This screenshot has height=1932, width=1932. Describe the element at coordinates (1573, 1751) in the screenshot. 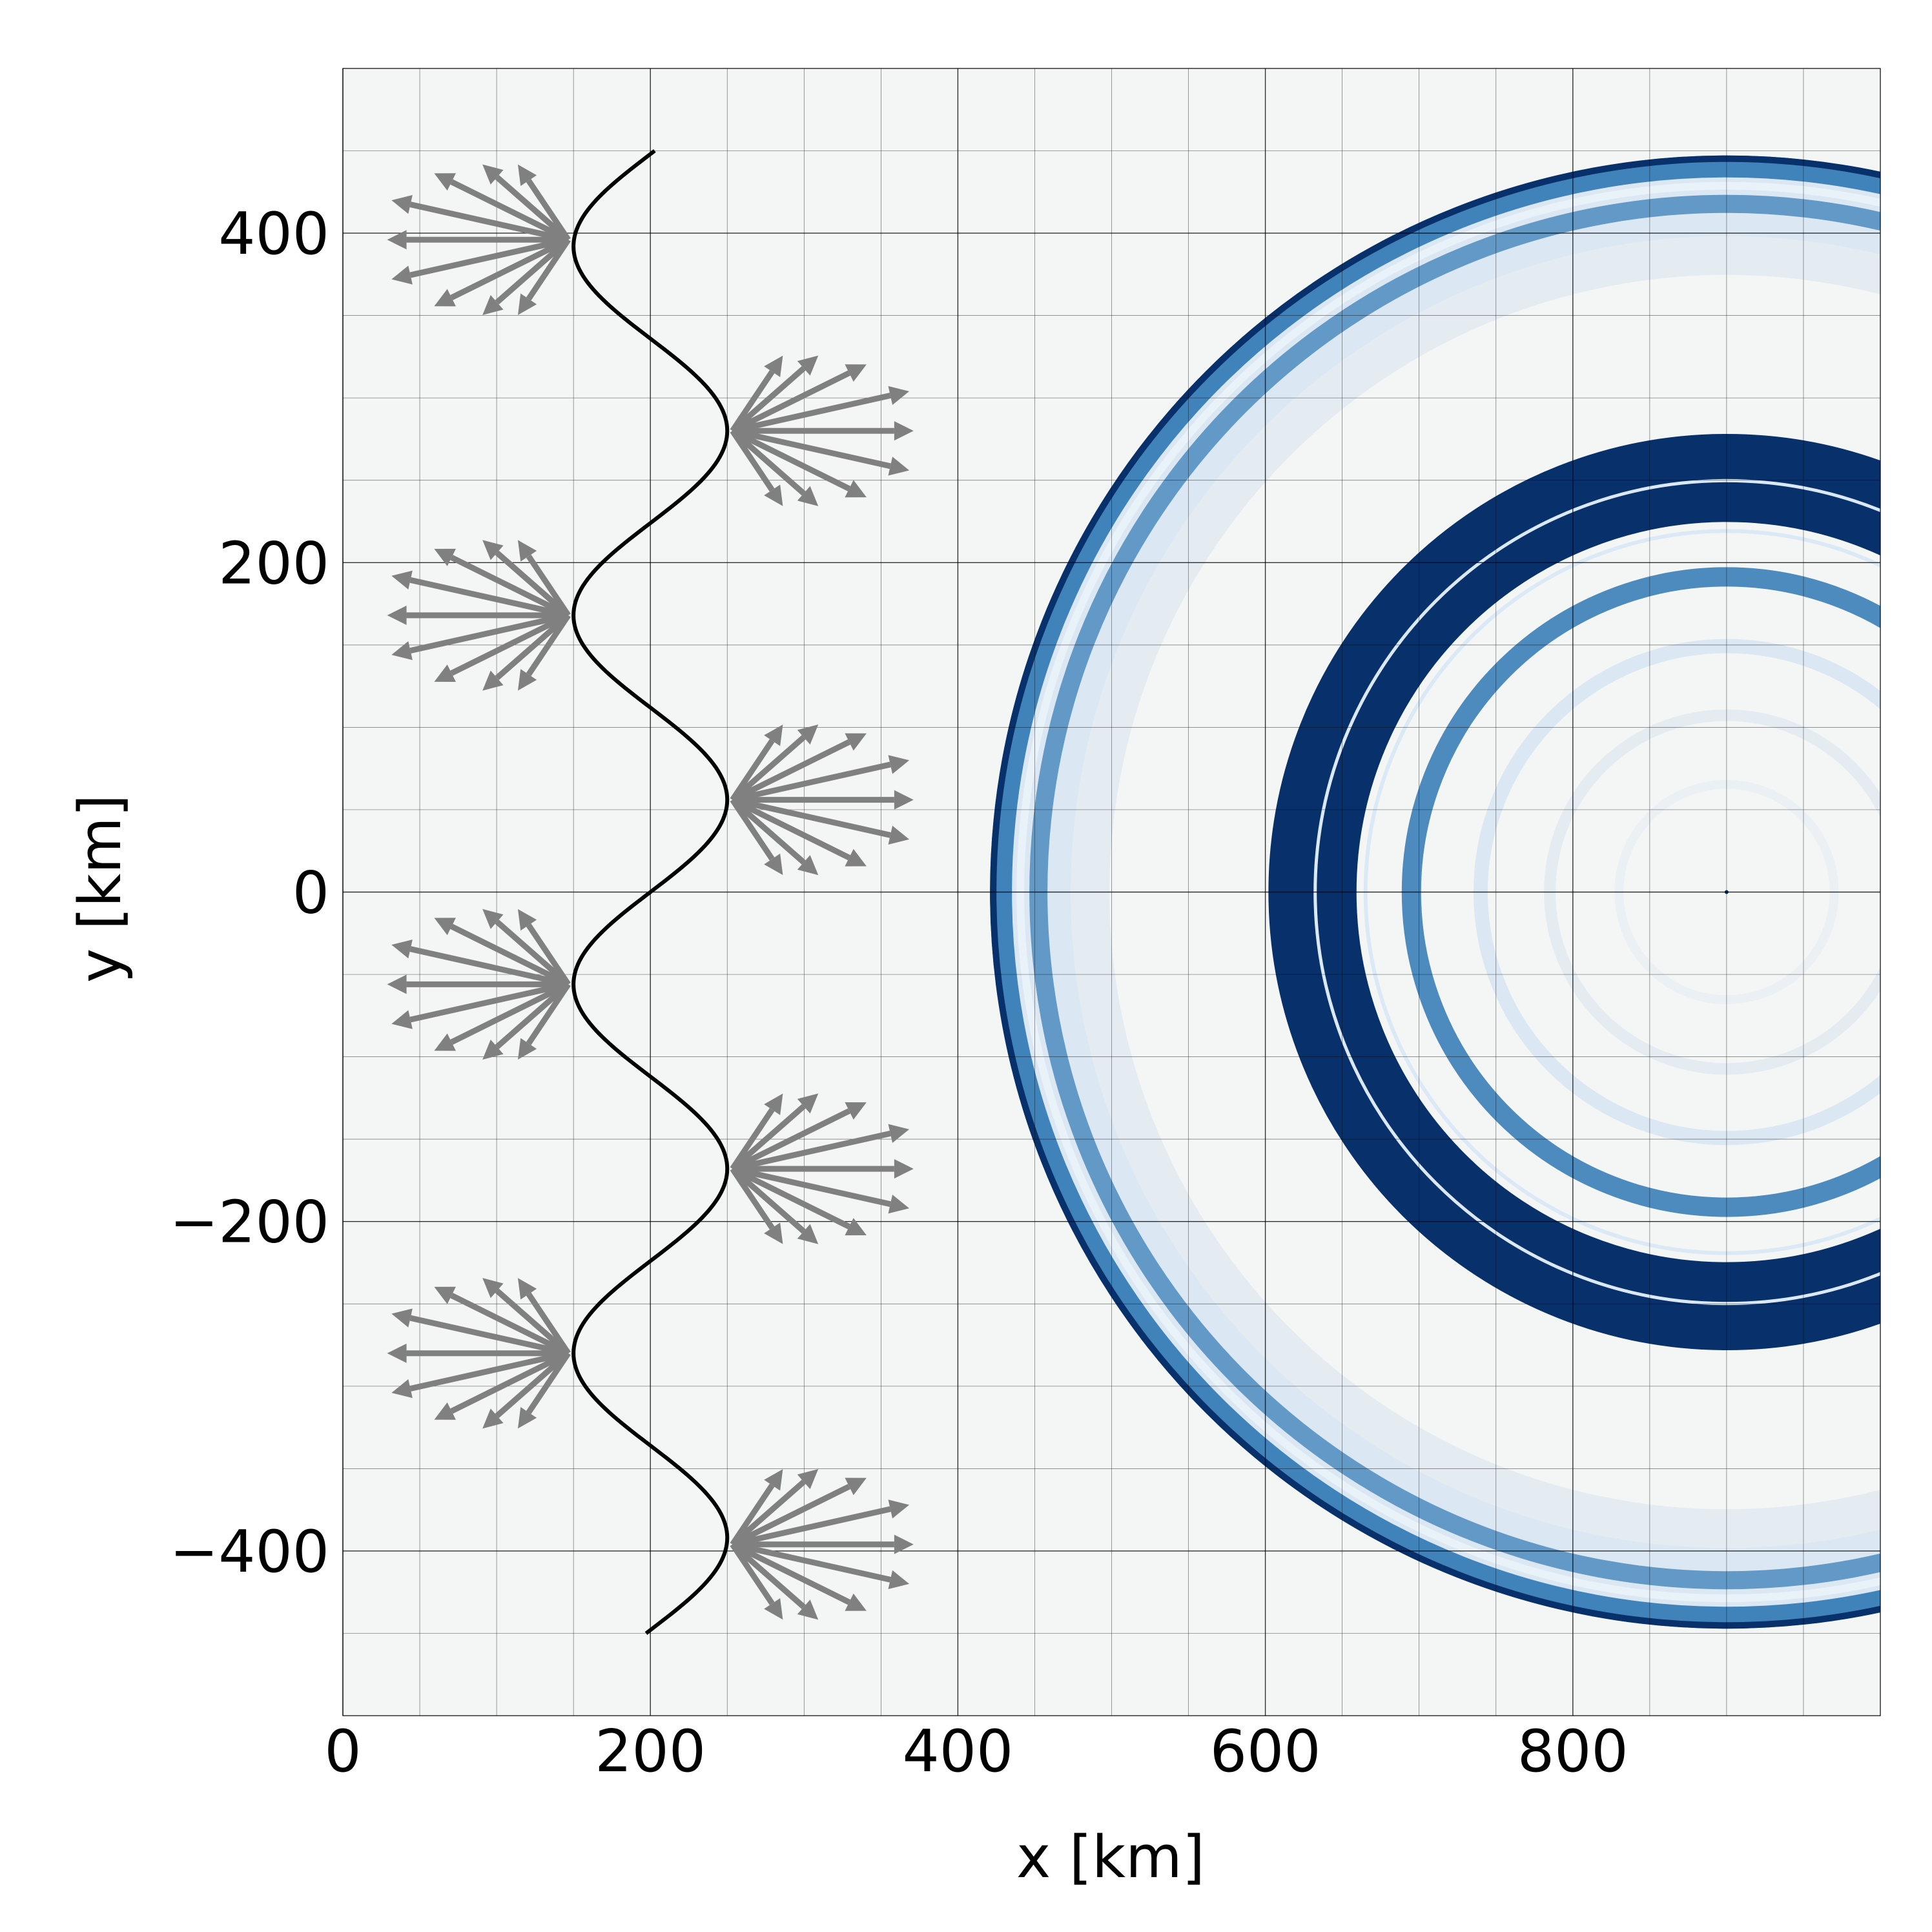

I see `x-tick-label: 800` at that location.